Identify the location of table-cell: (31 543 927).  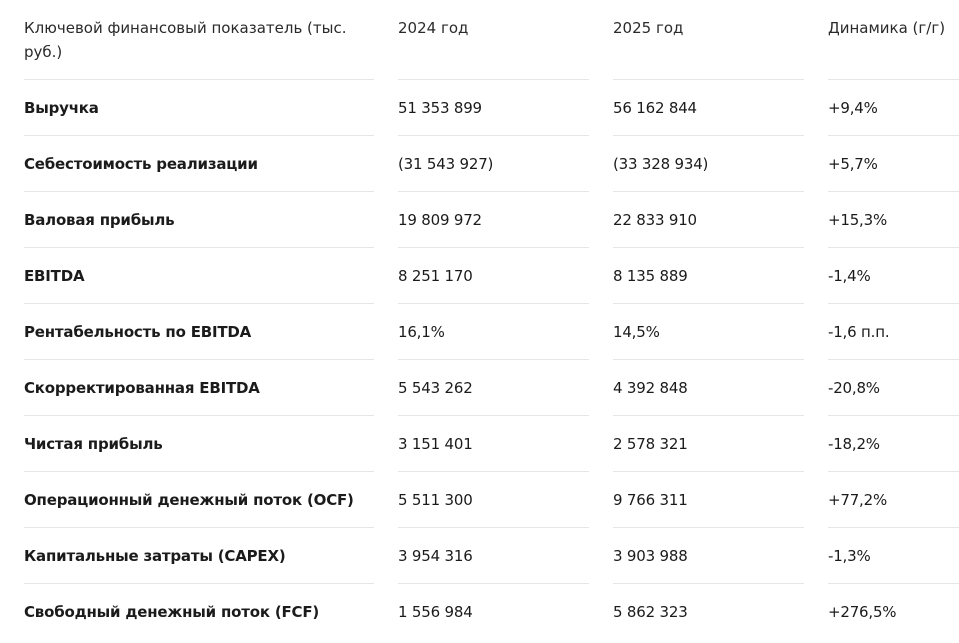
(493, 164).